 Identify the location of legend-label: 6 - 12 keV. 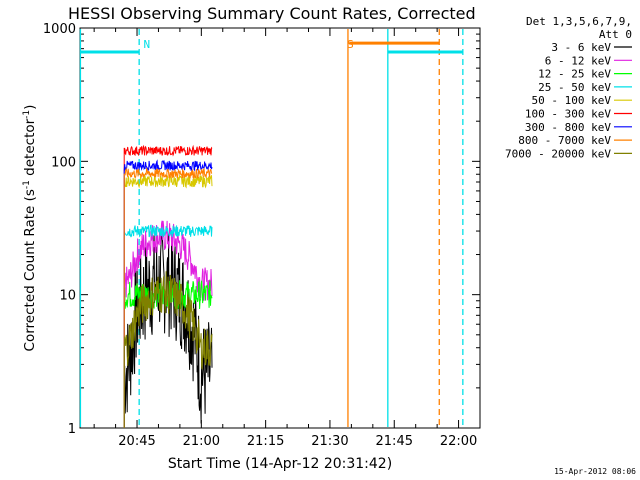
(578, 60).